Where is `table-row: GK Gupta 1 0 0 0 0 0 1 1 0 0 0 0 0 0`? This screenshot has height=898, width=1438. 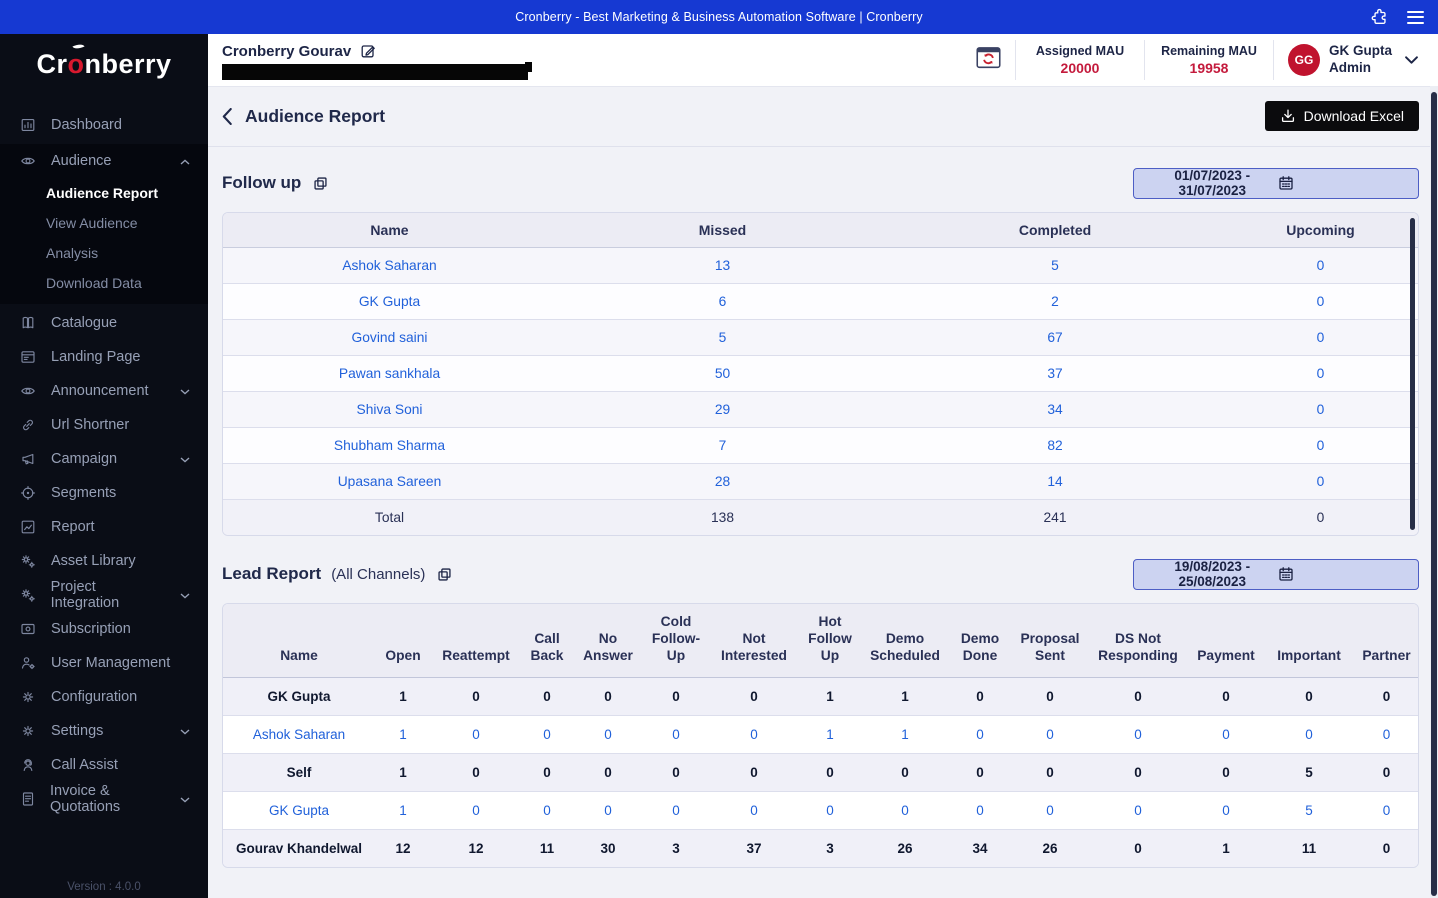 table-row: GK Gupta 1 0 0 0 0 0 1 1 0 0 0 0 0 0 is located at coordinates (820, 696).